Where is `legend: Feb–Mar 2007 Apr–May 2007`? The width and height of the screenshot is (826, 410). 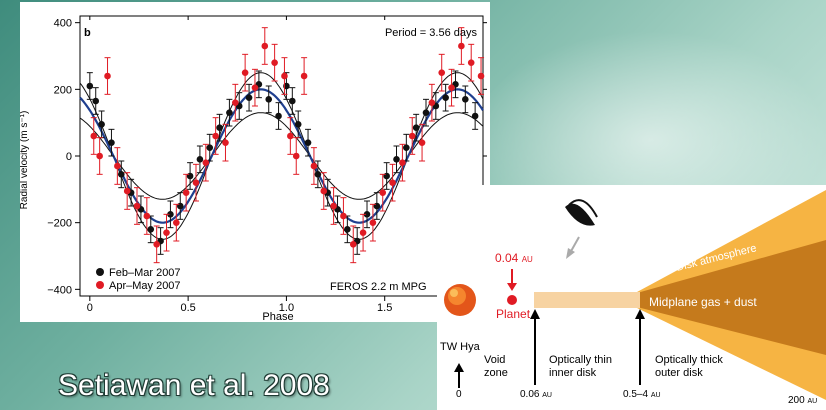 legend: Feb–Mar 2007 Apr–May 2007 is located at coordinates (138, 279).